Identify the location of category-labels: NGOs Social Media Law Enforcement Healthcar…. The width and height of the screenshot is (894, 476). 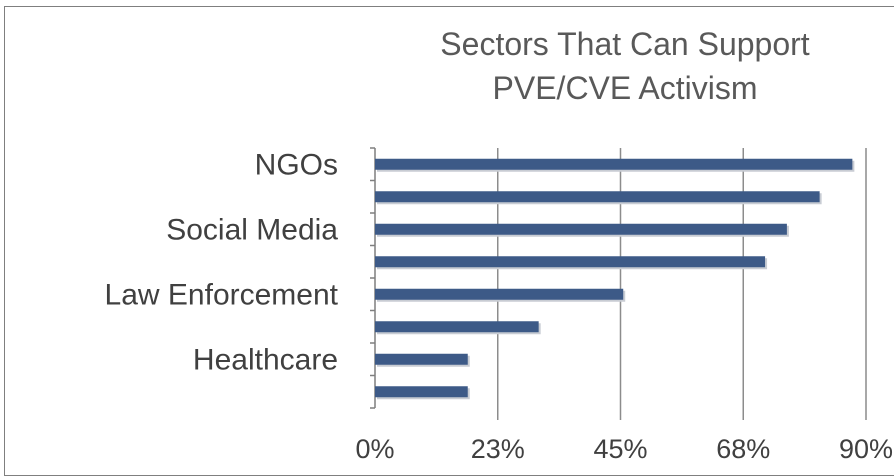
(222, 262).